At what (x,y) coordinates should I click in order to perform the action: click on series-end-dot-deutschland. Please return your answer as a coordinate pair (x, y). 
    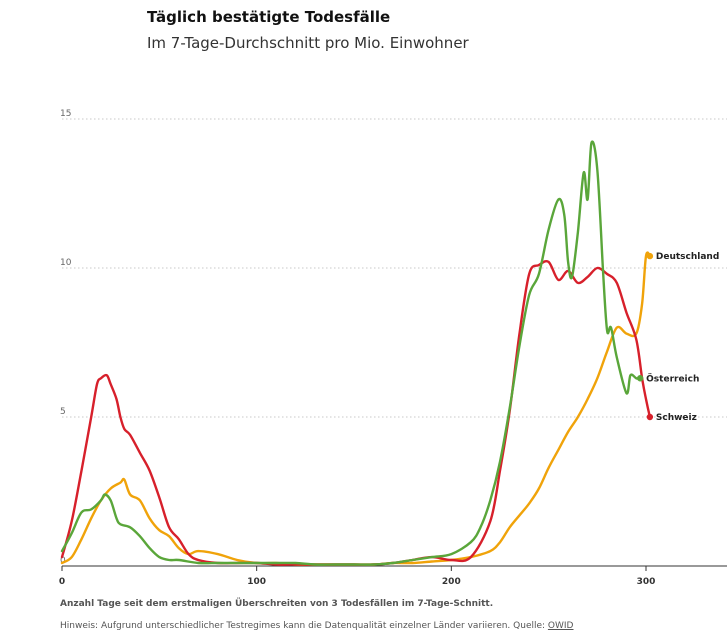
    Looking at the image, I should click on (650, 256).